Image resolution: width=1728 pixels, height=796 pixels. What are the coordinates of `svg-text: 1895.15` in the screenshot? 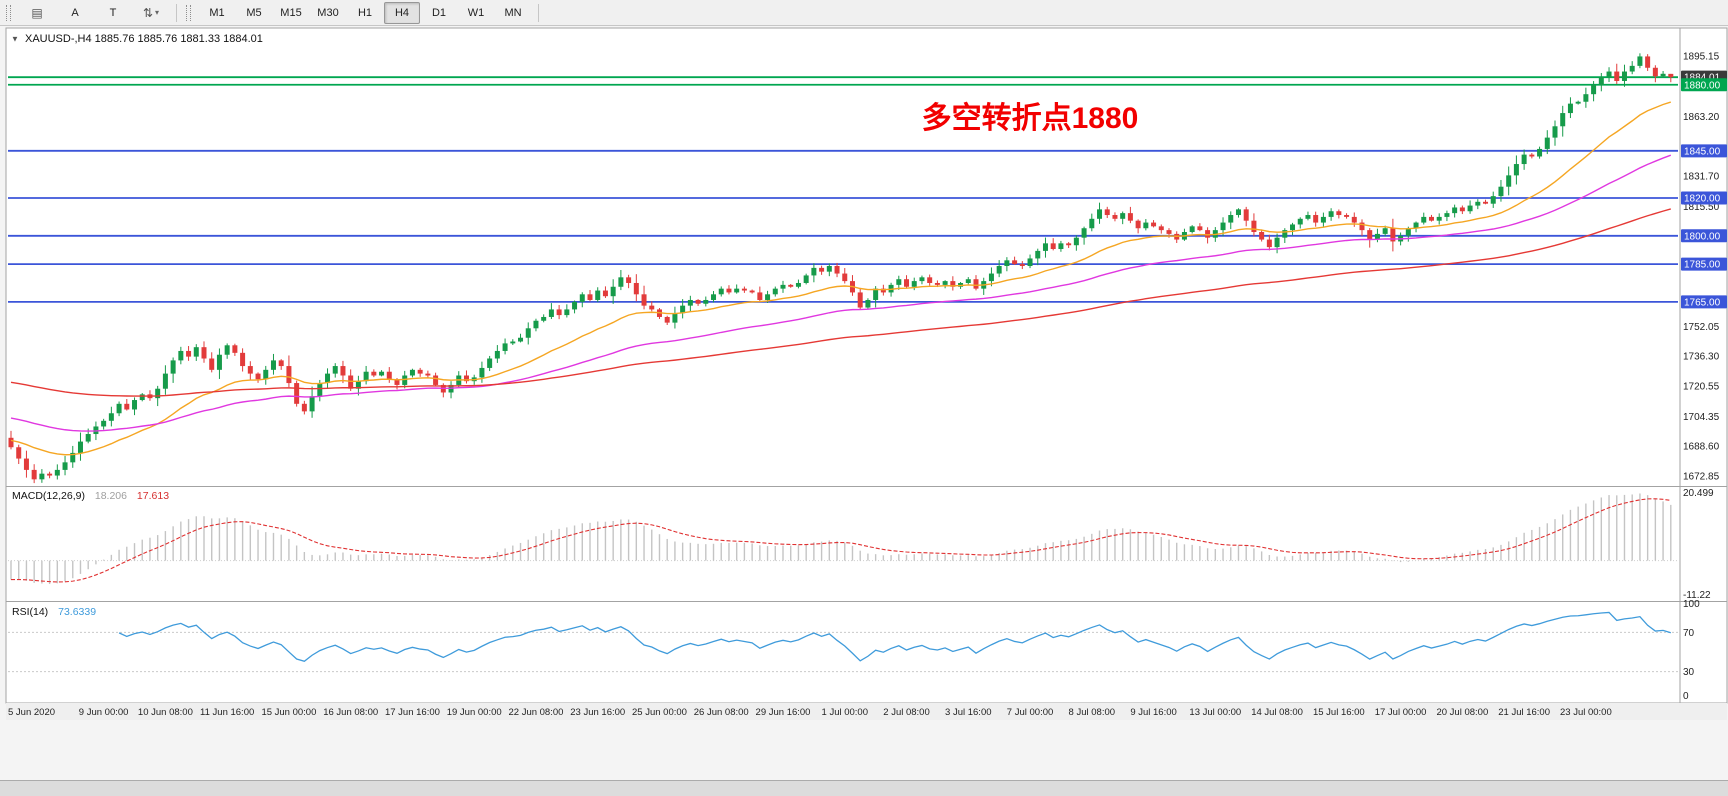 It's located at (1701, 57).